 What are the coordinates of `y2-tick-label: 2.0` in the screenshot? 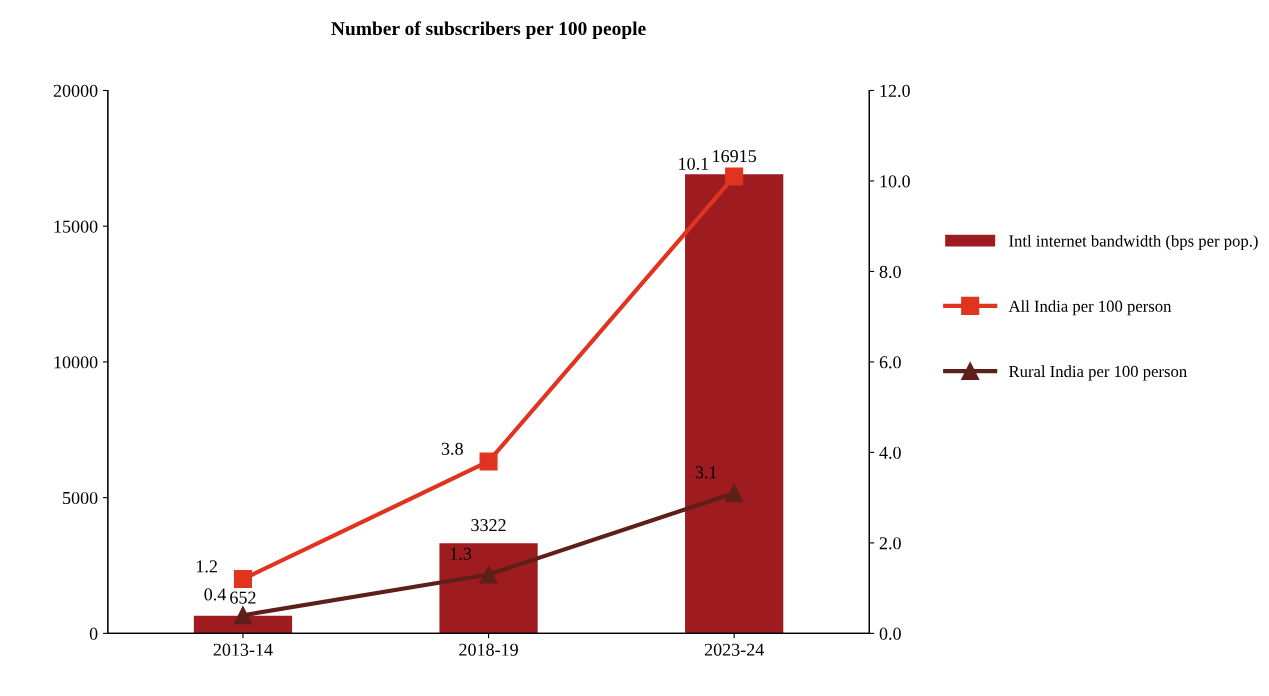 It's located at (890, 543).